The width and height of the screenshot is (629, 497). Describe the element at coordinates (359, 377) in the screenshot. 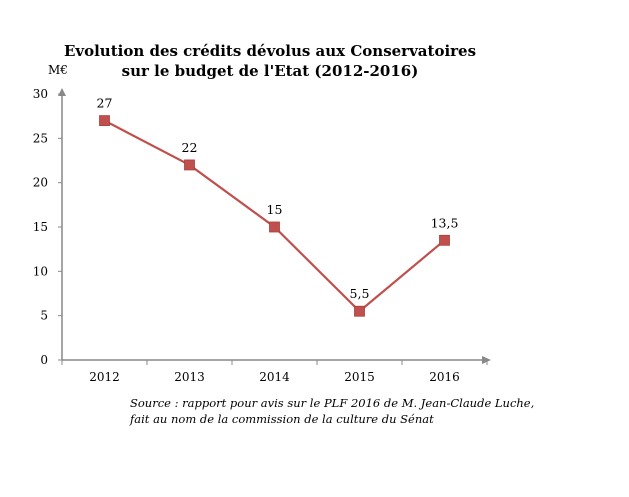

I see `x-tick-label: 2015` at that location.